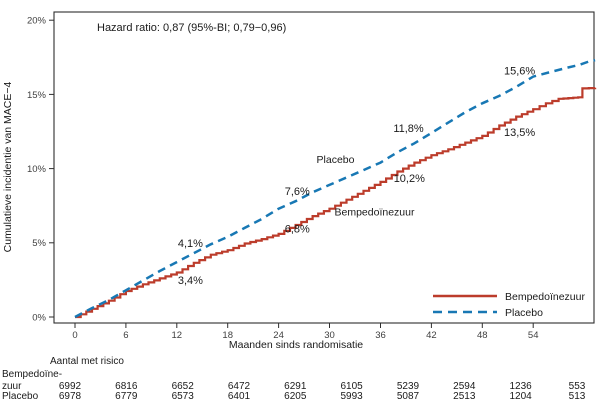 The width and height of the screenshot is (604, 402). Describe the element at coordinates (408, 386) in the screenshot. I see `risk-value: 5239` at that location.